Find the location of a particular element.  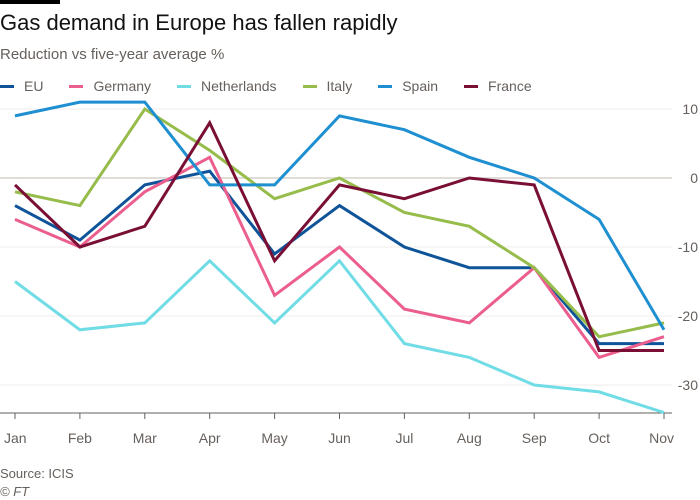

x-tick-label: Aug is located at coordinates (469, 438).